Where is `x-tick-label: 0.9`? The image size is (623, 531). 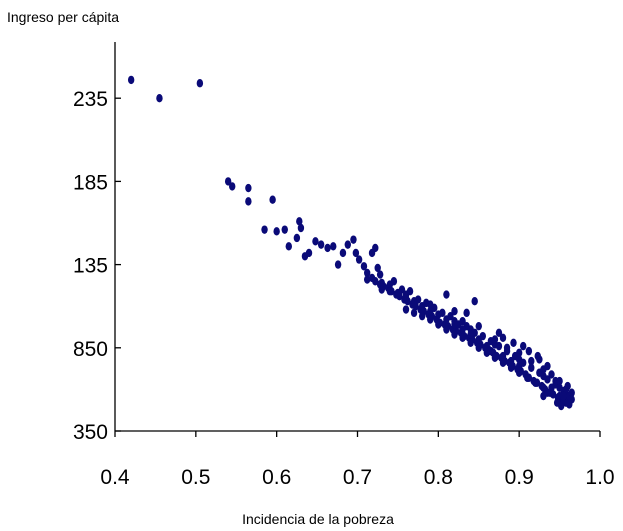
x-tick-label: 0.9 is located at coordinates (519, 477).